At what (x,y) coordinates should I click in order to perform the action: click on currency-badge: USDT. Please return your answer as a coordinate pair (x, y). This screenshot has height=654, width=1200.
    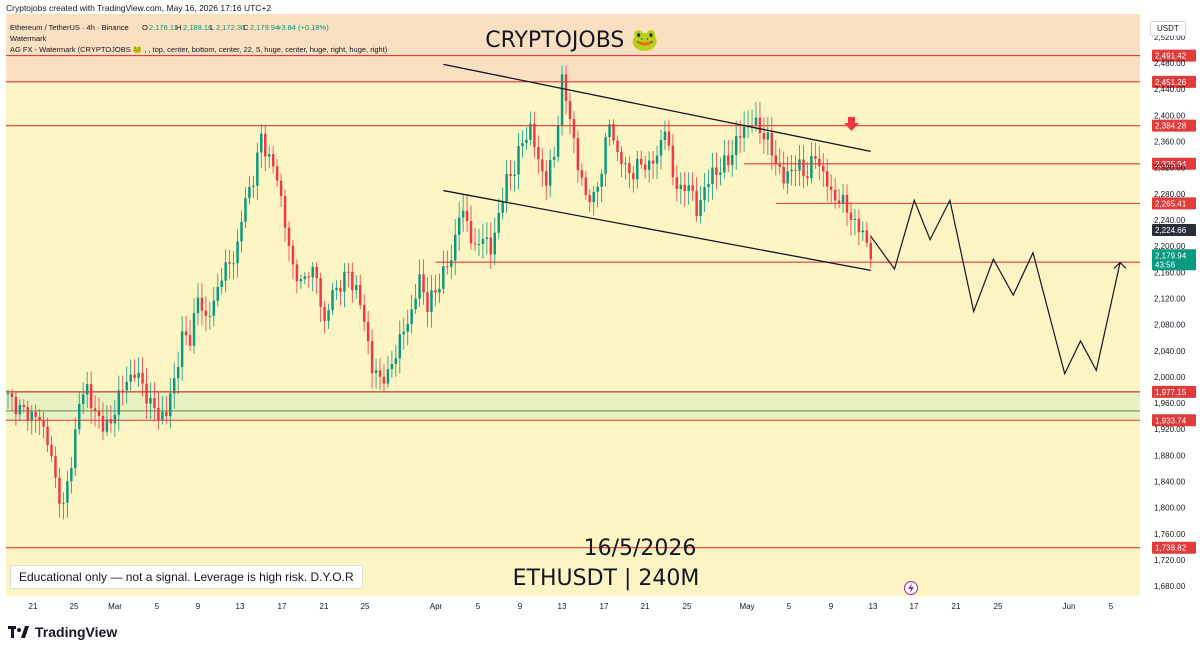
    Looking at the image, I should click on (1168, 28).